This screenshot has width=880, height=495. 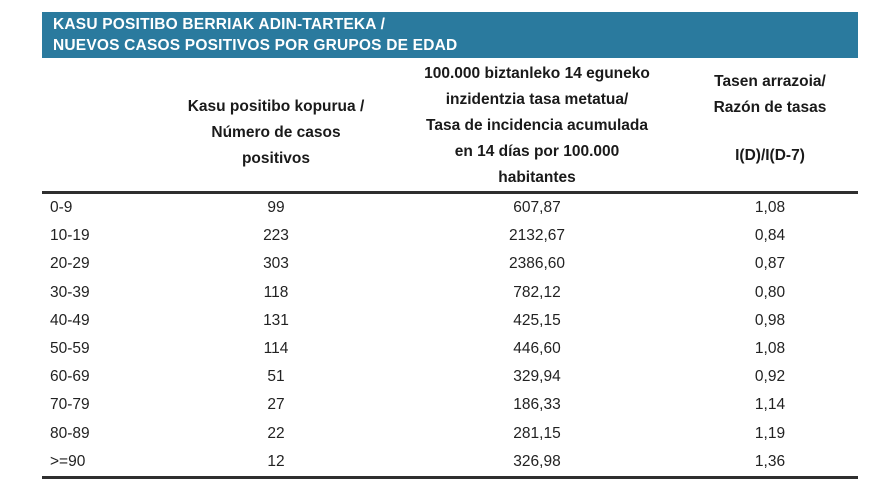 What do you see at coordinates (537, 177) in the screenshot?
I see `header-line: habitantes` at bounding box center [537, 177].